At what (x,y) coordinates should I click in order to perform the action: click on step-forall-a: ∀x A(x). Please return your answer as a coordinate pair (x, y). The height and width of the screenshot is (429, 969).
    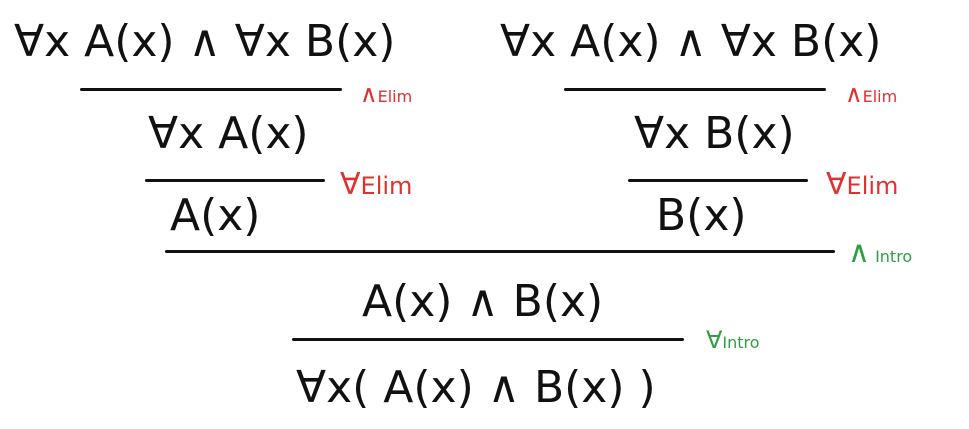
    Looking at the image, I should click on (228, 133).